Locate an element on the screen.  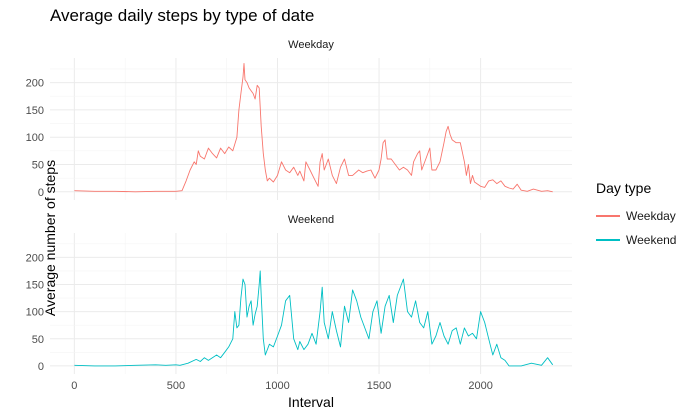
legend-title: Day type is located at coordinates (624, 188).